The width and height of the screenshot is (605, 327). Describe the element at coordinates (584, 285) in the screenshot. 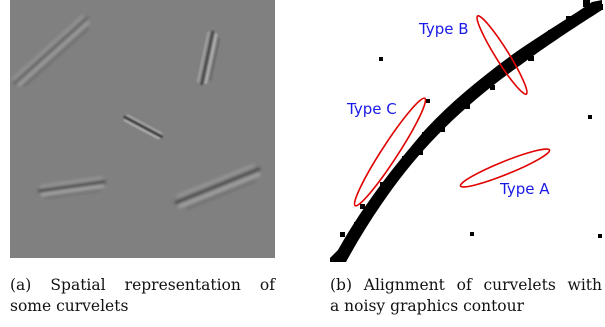

I see `caption-b-word: with` at that location.